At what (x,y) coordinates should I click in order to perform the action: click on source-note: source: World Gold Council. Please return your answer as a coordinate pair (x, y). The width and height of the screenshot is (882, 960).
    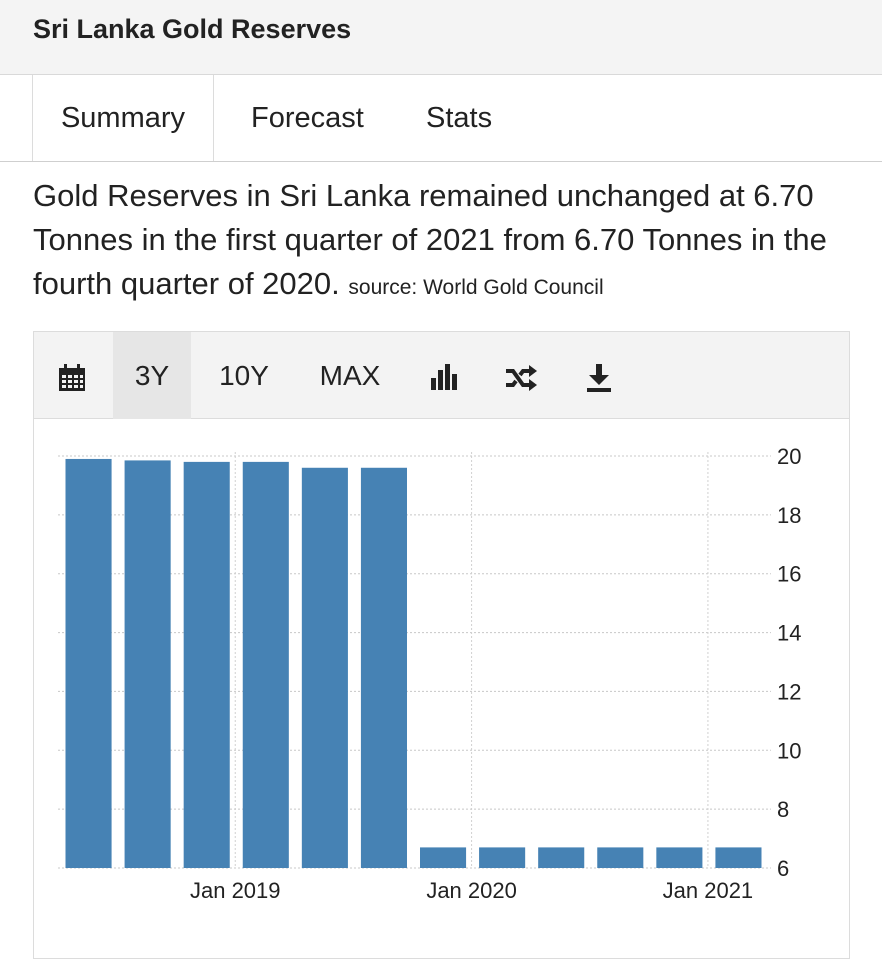
    Looking at the image, I should click on (476, 287).